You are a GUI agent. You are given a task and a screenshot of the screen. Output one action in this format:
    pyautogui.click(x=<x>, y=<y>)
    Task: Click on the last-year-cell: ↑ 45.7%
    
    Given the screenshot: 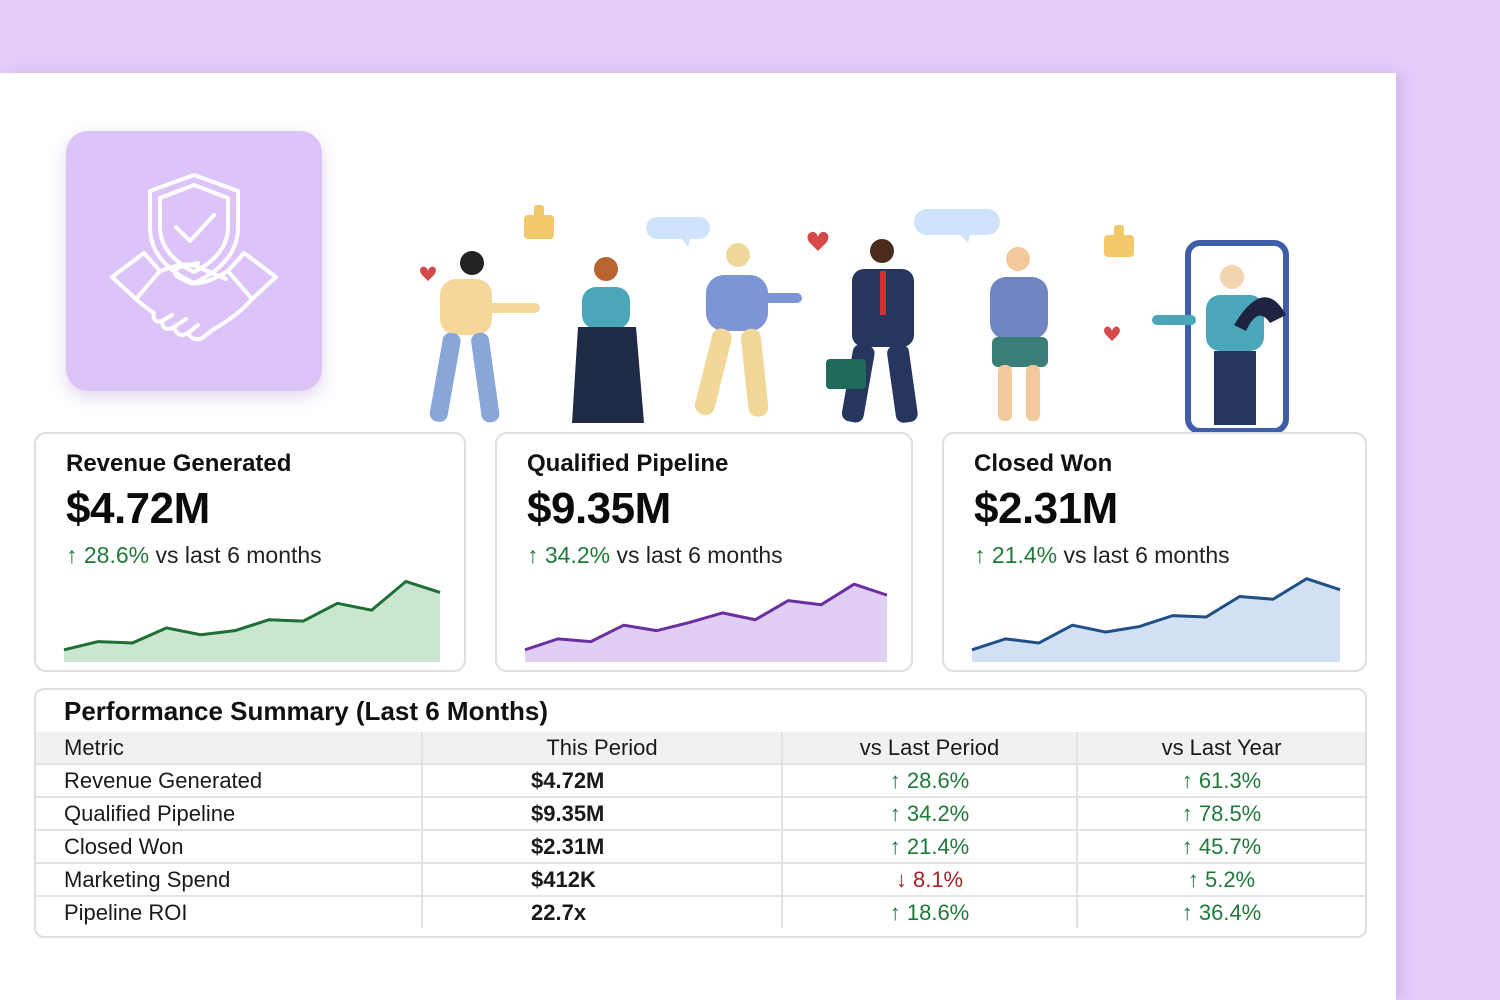 What is the action you would take?
    pyautogui.click(x=1220, y=847)
    